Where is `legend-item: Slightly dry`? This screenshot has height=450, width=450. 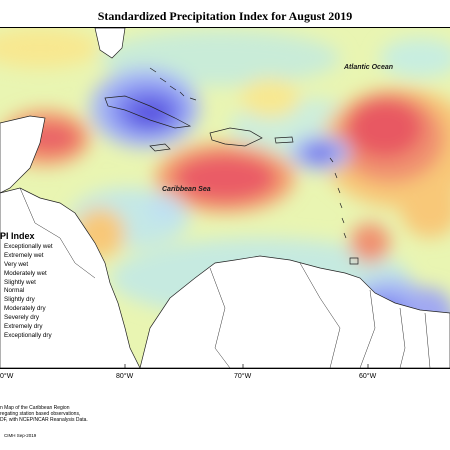 legend-item: Slightly dry is located at coordinates (19, 300).